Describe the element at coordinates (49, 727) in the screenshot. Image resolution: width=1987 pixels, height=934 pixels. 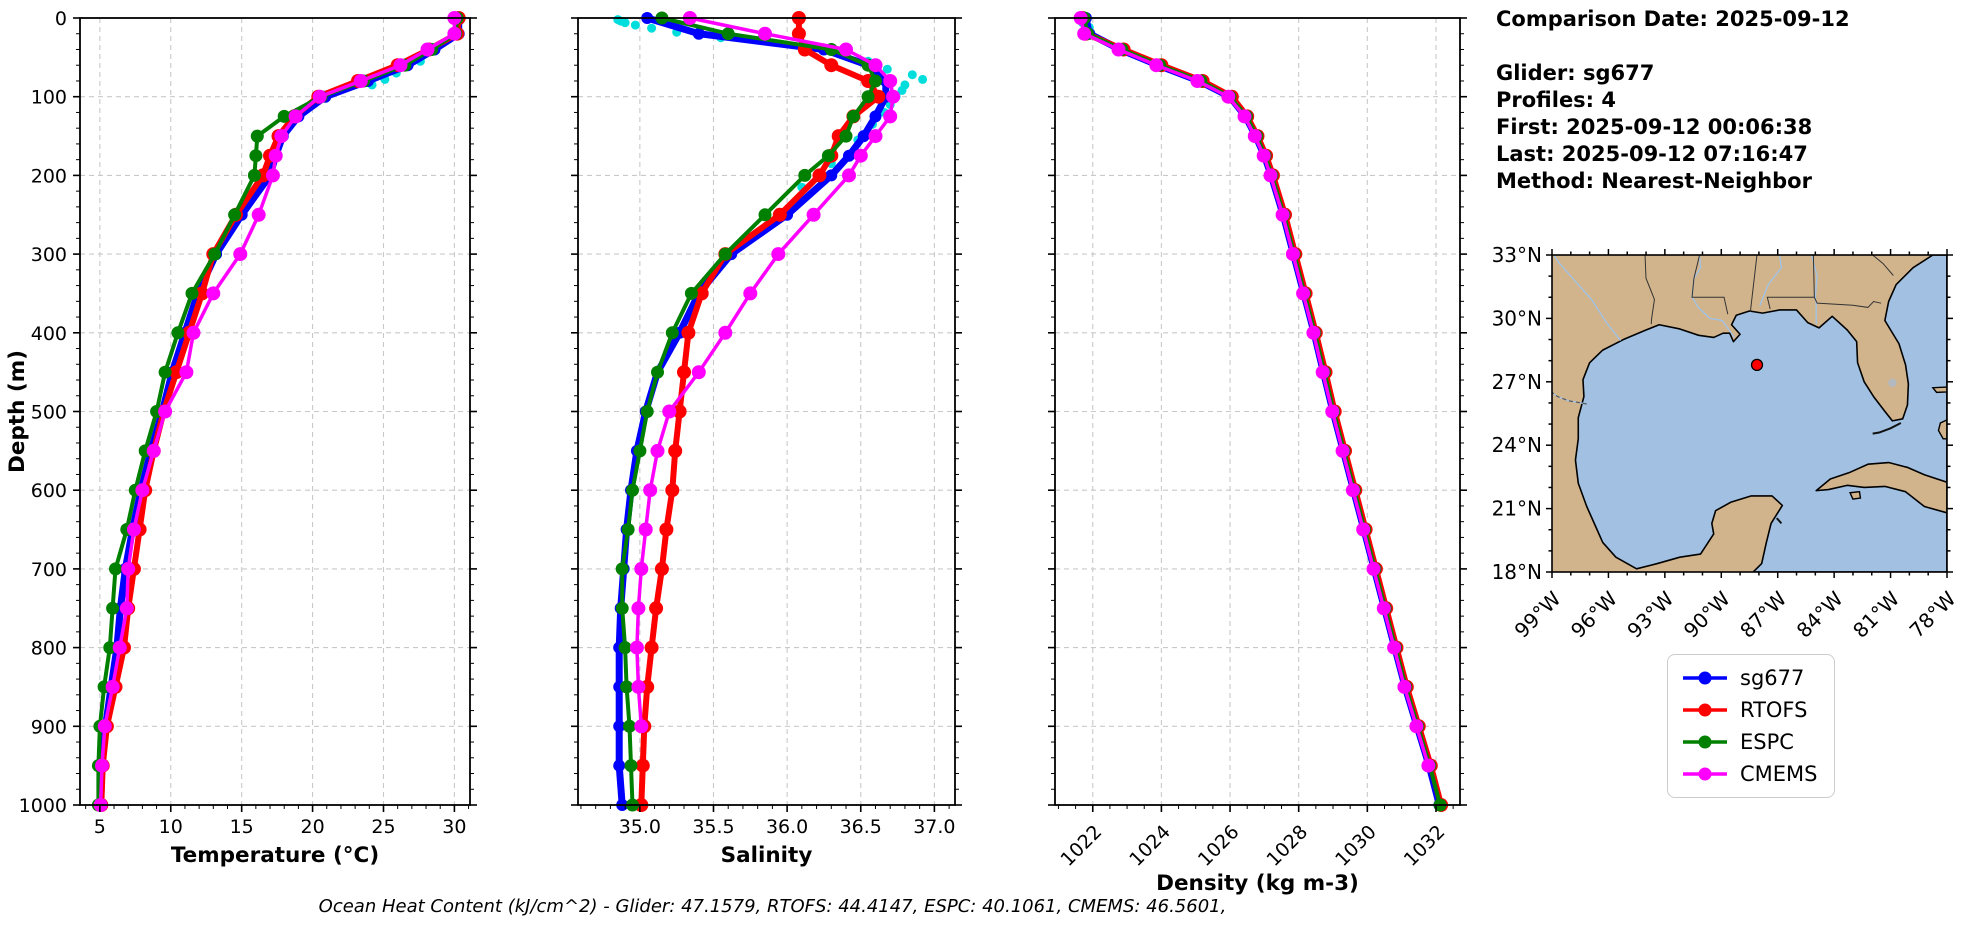
I see `y-tick-label: 900` at that location.